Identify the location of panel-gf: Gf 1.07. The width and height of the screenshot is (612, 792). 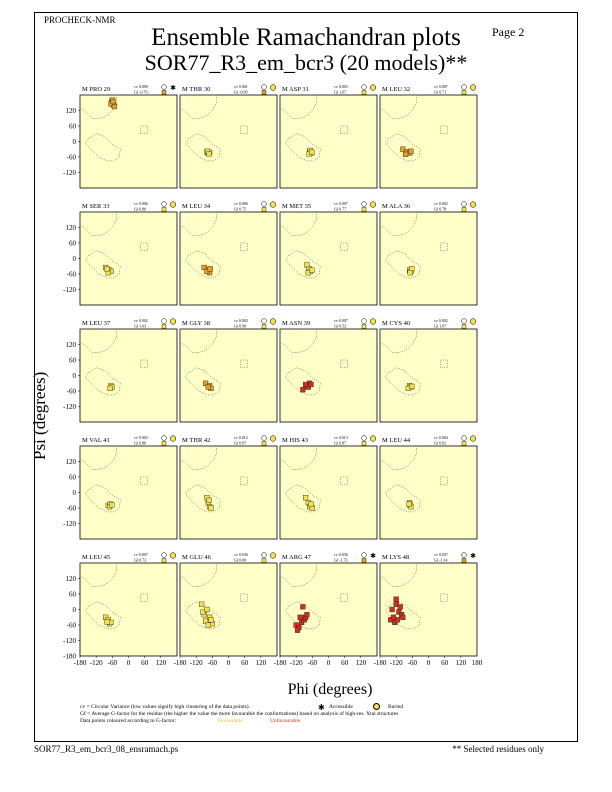
(340, 92).